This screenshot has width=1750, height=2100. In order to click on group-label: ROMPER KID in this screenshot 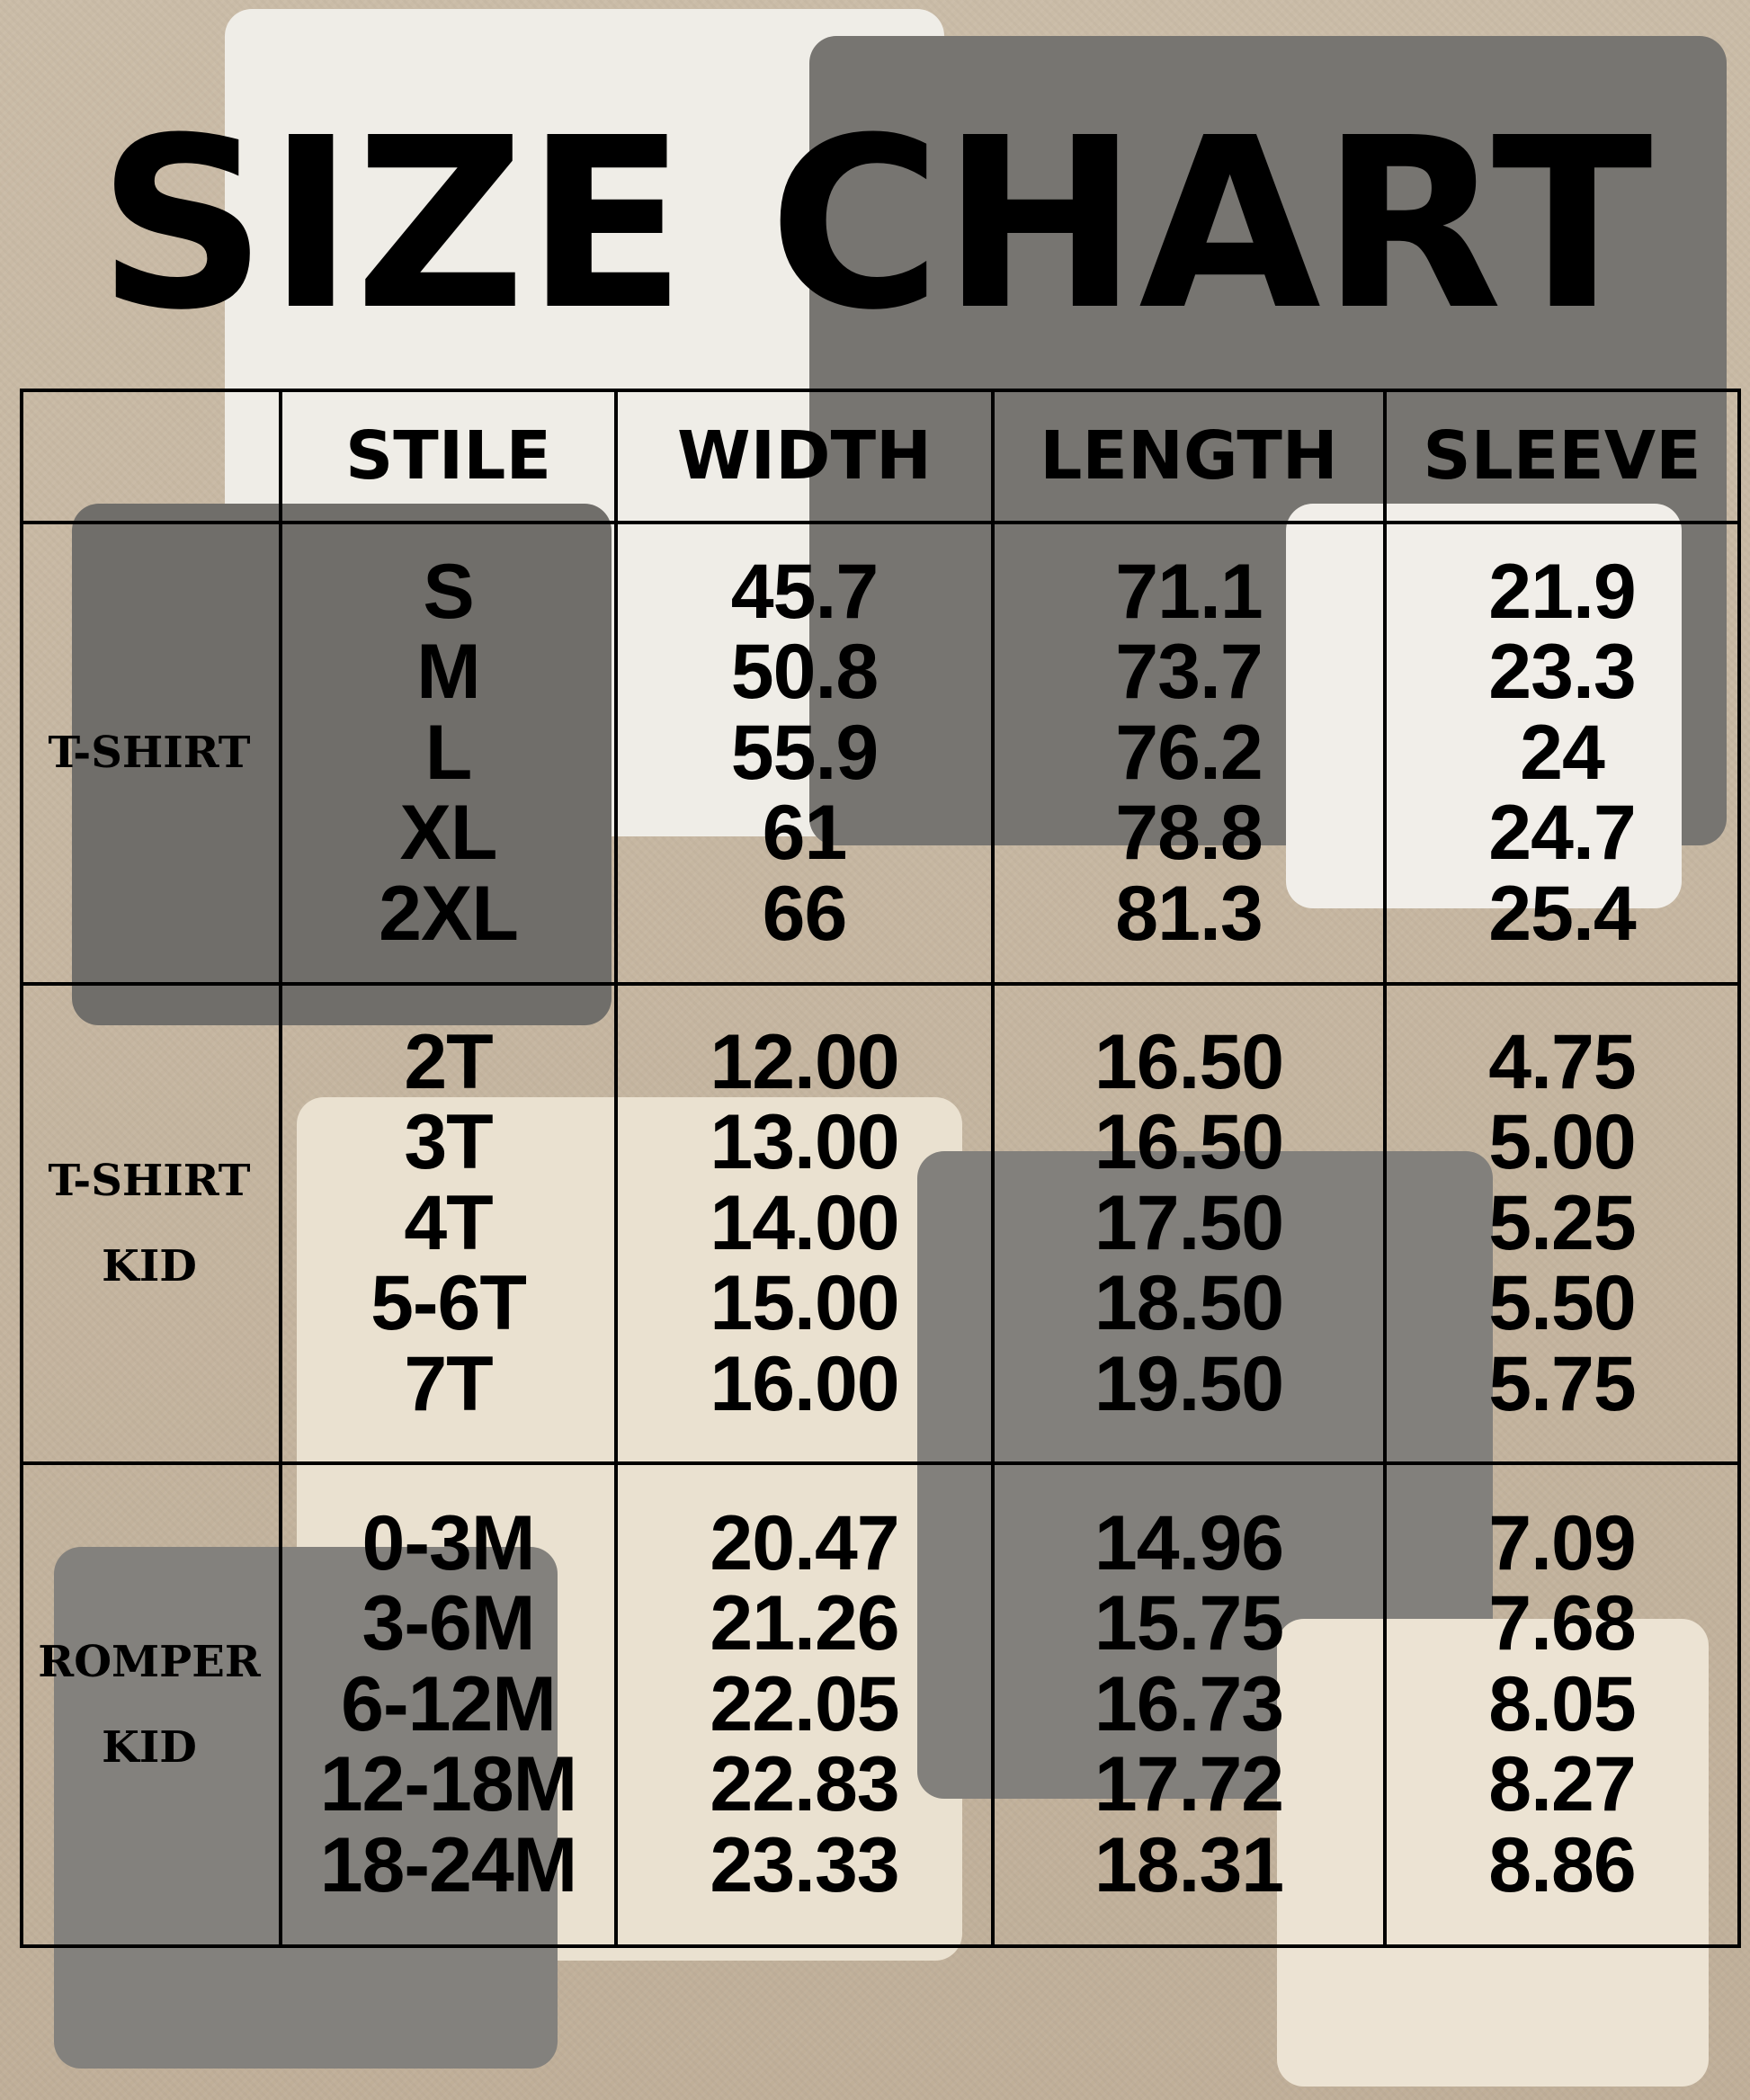, I will do `click(150, 1705)`.